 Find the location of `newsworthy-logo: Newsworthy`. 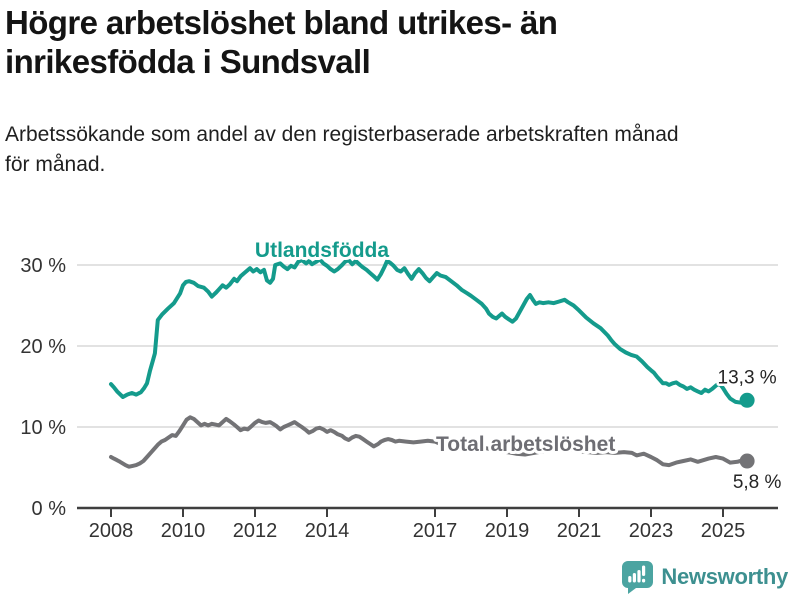

newsworthy-logo: Newsworthy is located at coordinates (704, 577).